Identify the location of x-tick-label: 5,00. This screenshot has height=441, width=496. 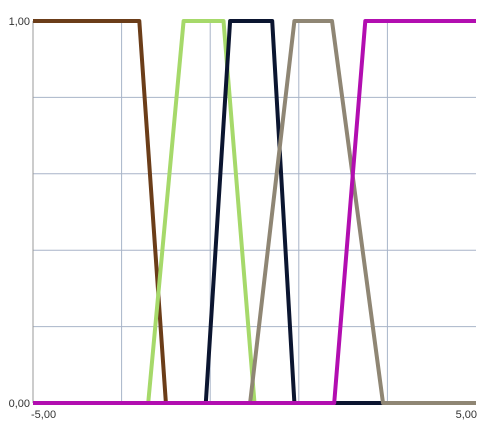
(466, 415).